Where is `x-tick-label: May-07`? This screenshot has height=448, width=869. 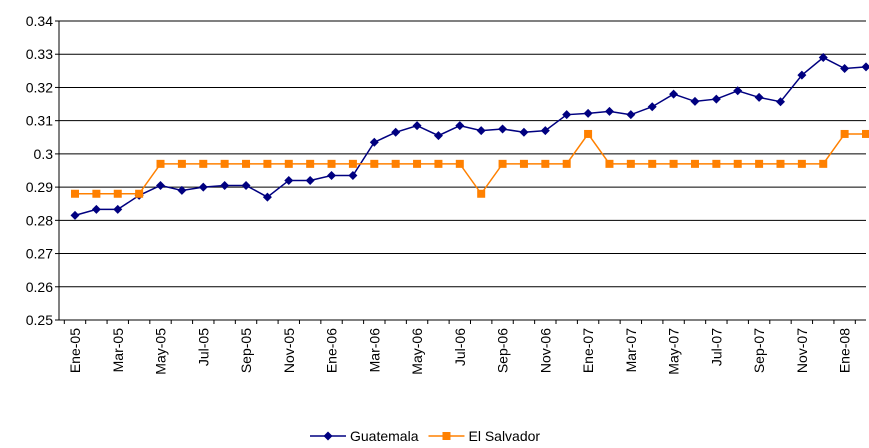
x-tick-label: May-07 is located at coordinates (674, 351).